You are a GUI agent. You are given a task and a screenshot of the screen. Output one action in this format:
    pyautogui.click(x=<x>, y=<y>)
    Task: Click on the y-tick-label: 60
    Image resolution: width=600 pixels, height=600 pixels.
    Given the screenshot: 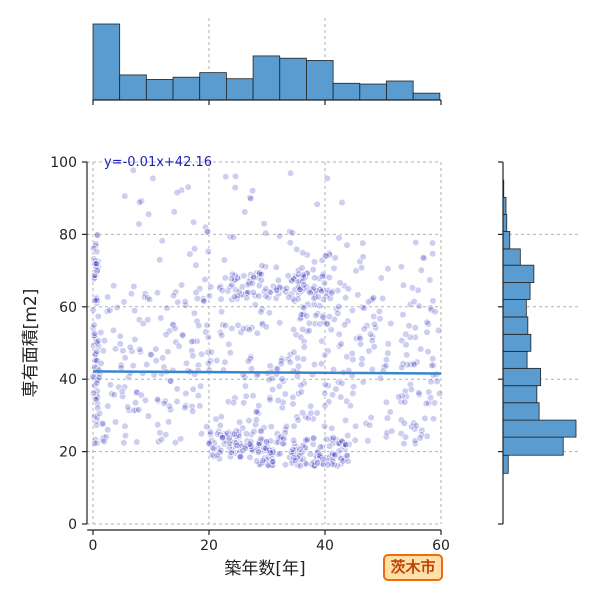 What is the action you would take?
    pyautogui.click(x=68, y=308)
    